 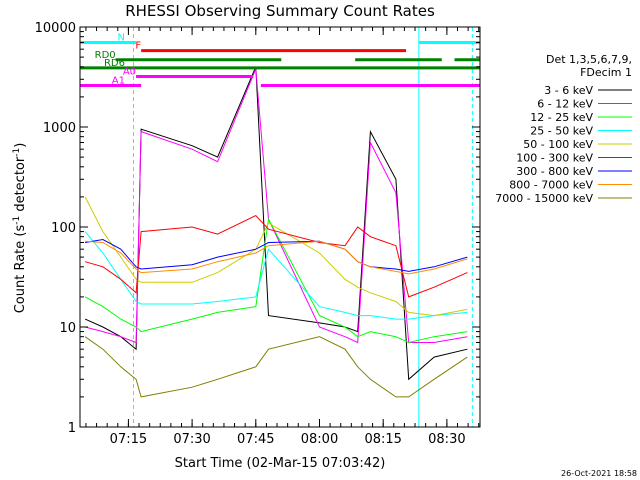 What do you see at coordinates (17, 220) in the screenshot?
I see `y-axis-label-sup1: -1` at bounding box center [17, 220].